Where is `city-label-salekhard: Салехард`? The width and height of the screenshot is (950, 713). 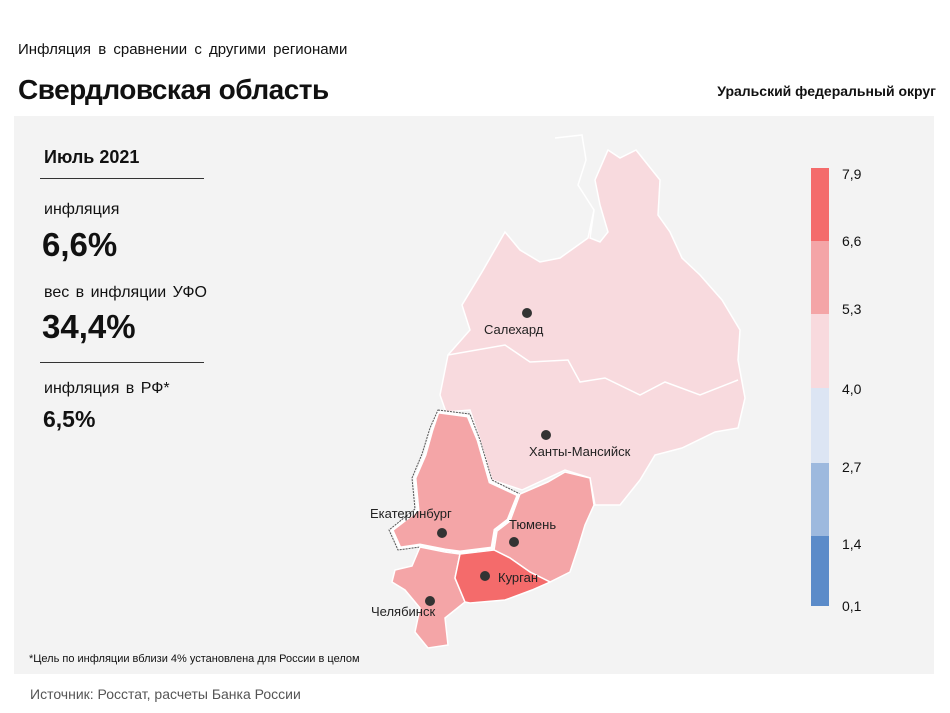
city-label-salekhard: Салехард is located at coordinates (514, 329).